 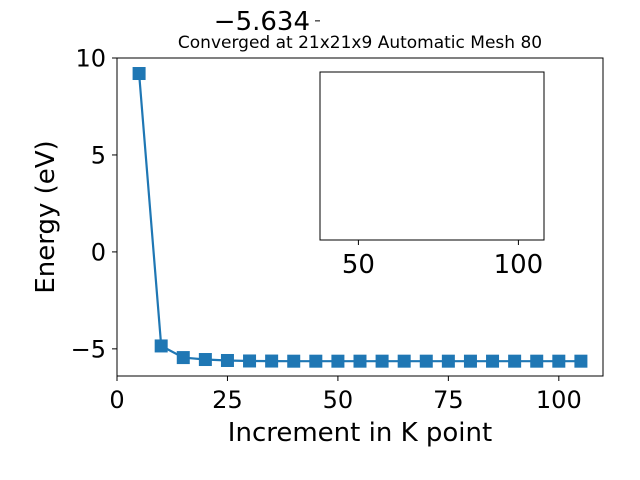 I want to click on y-tick-label: 10, so click(x=90, y=59).